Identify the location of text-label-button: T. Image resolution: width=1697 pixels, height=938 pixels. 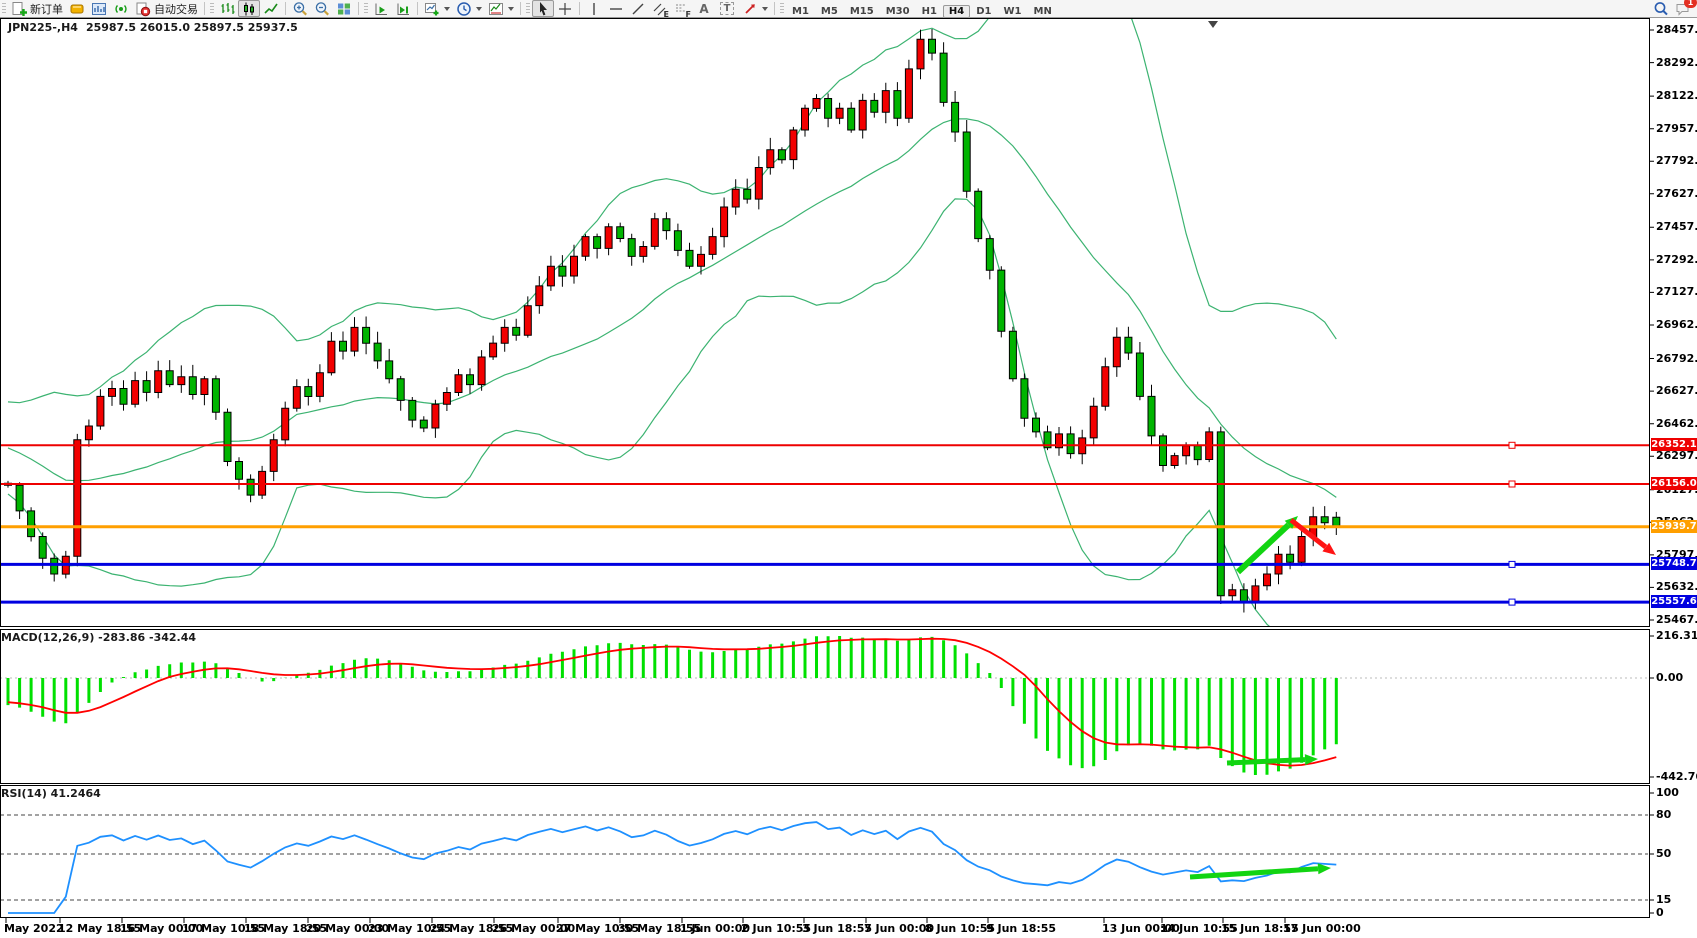
(727, 8).